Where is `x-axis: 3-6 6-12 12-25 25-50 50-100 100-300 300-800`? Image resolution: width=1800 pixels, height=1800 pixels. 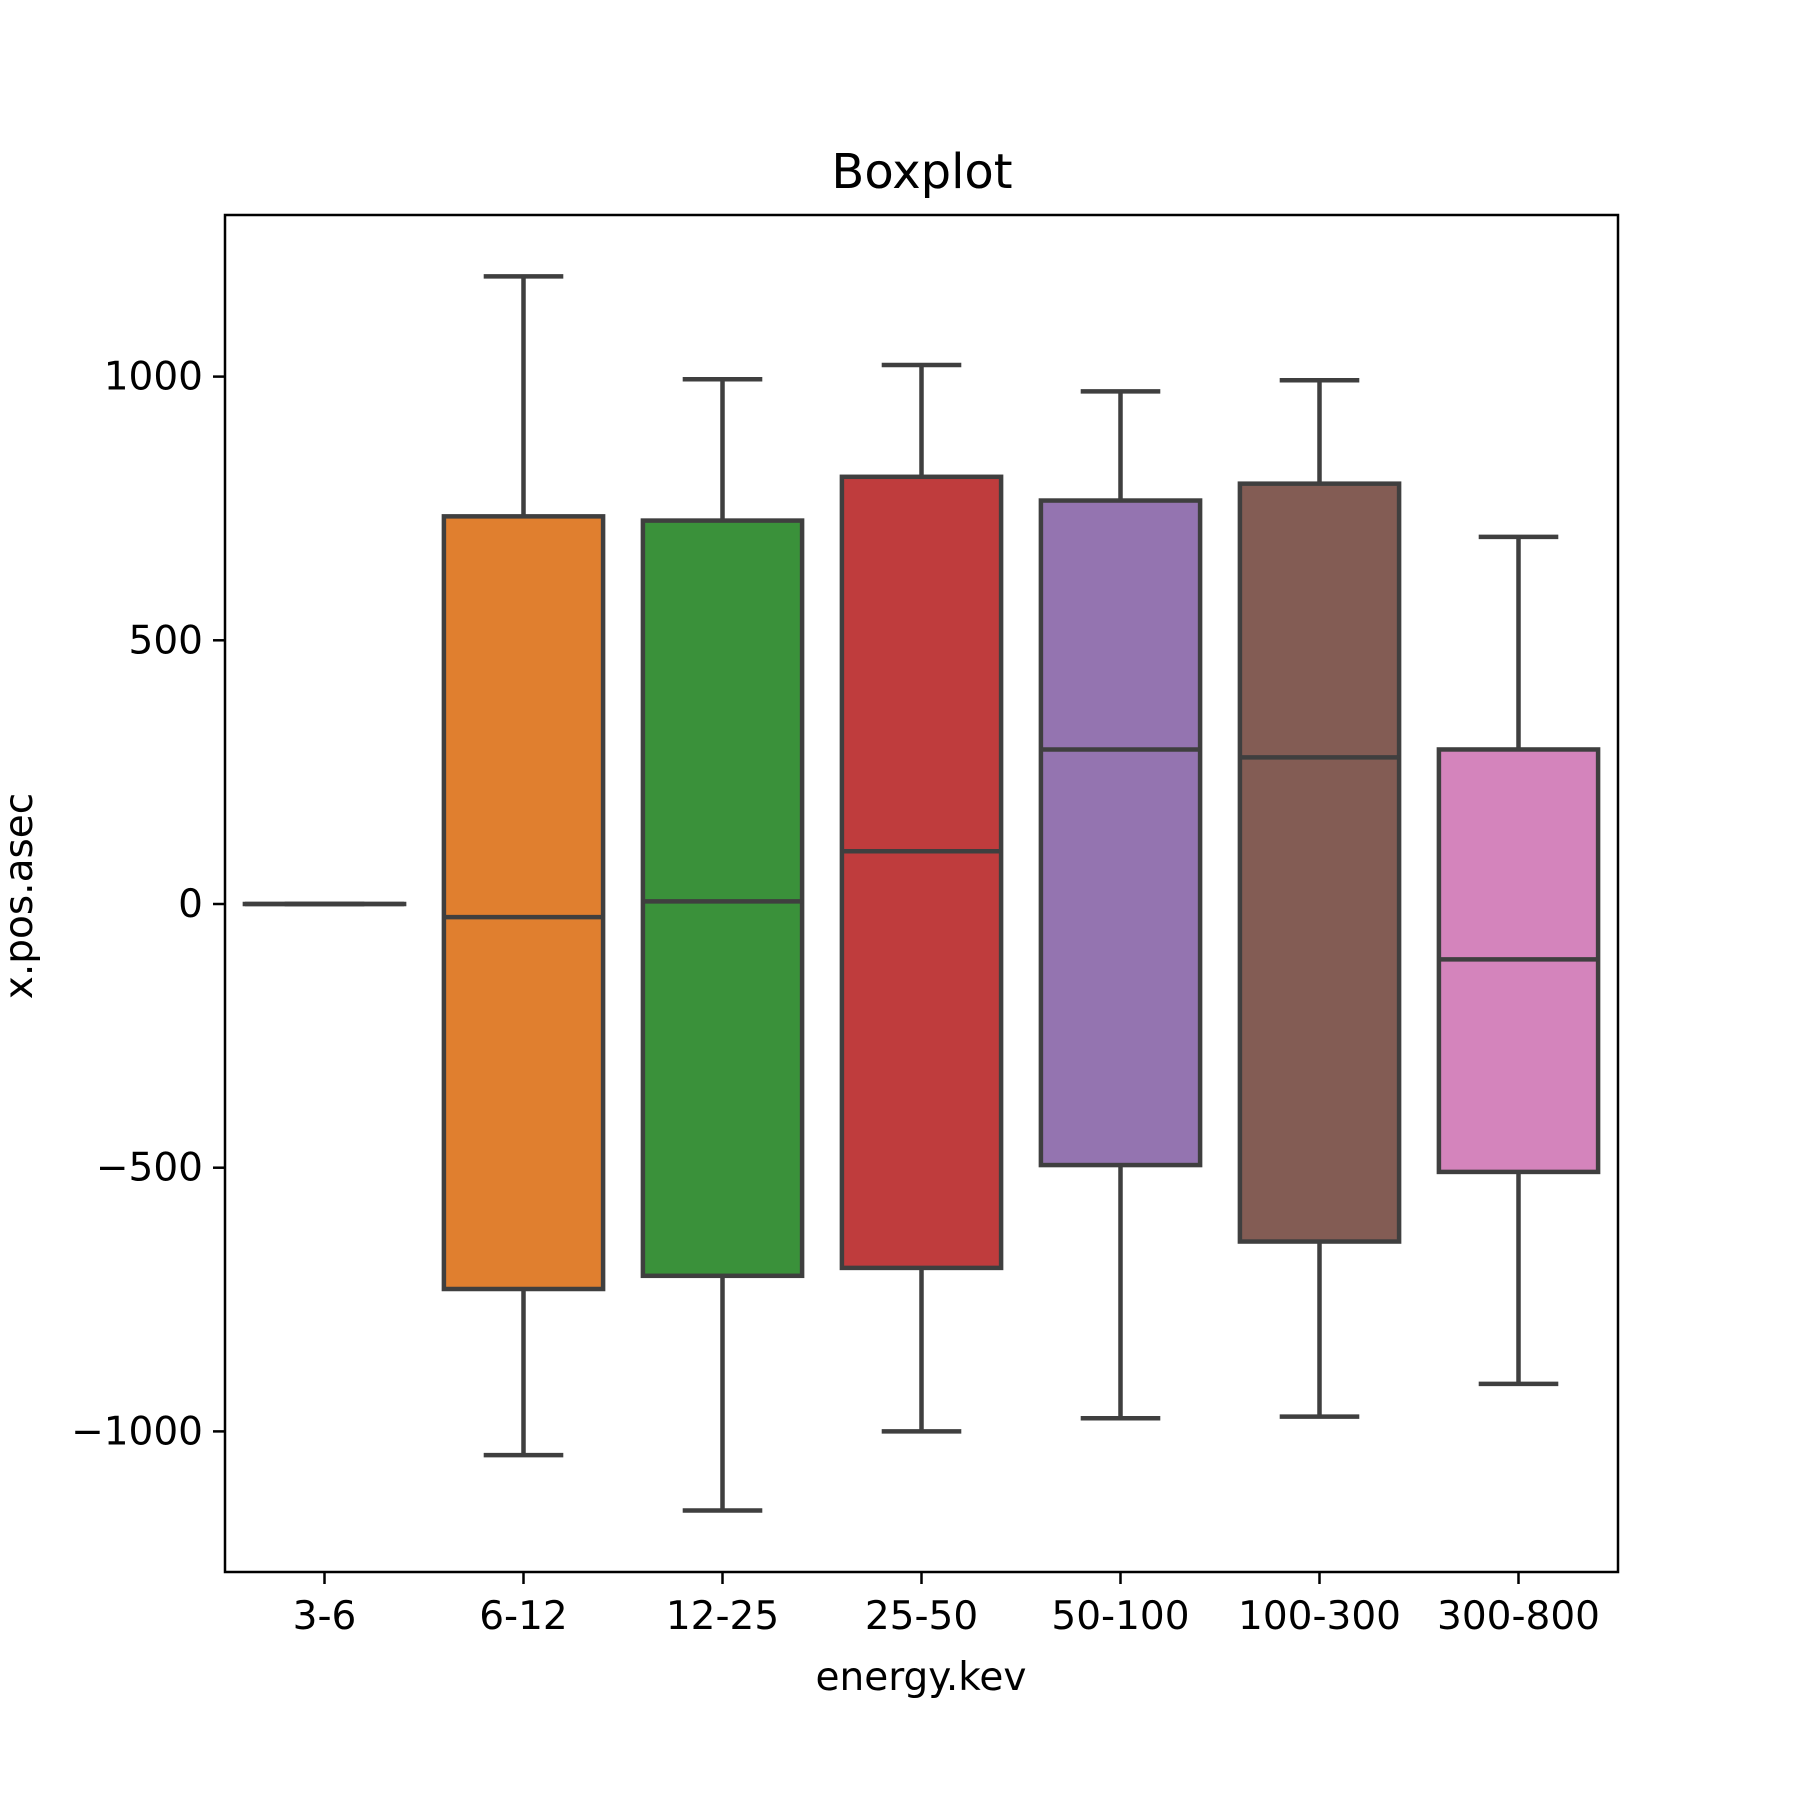 x-axis: 3-6 6-12 12-25 25-50 50-100 100-300 300-800 is located at coordinates (946, 1605).